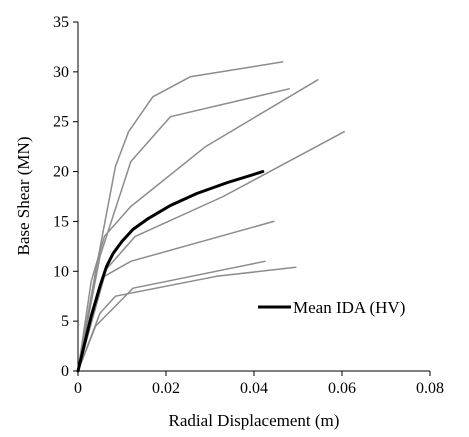 This screenshot has height=437, width=469. I want to click on legend-label-mean: Mean IDA (HV), so click(349, 307).